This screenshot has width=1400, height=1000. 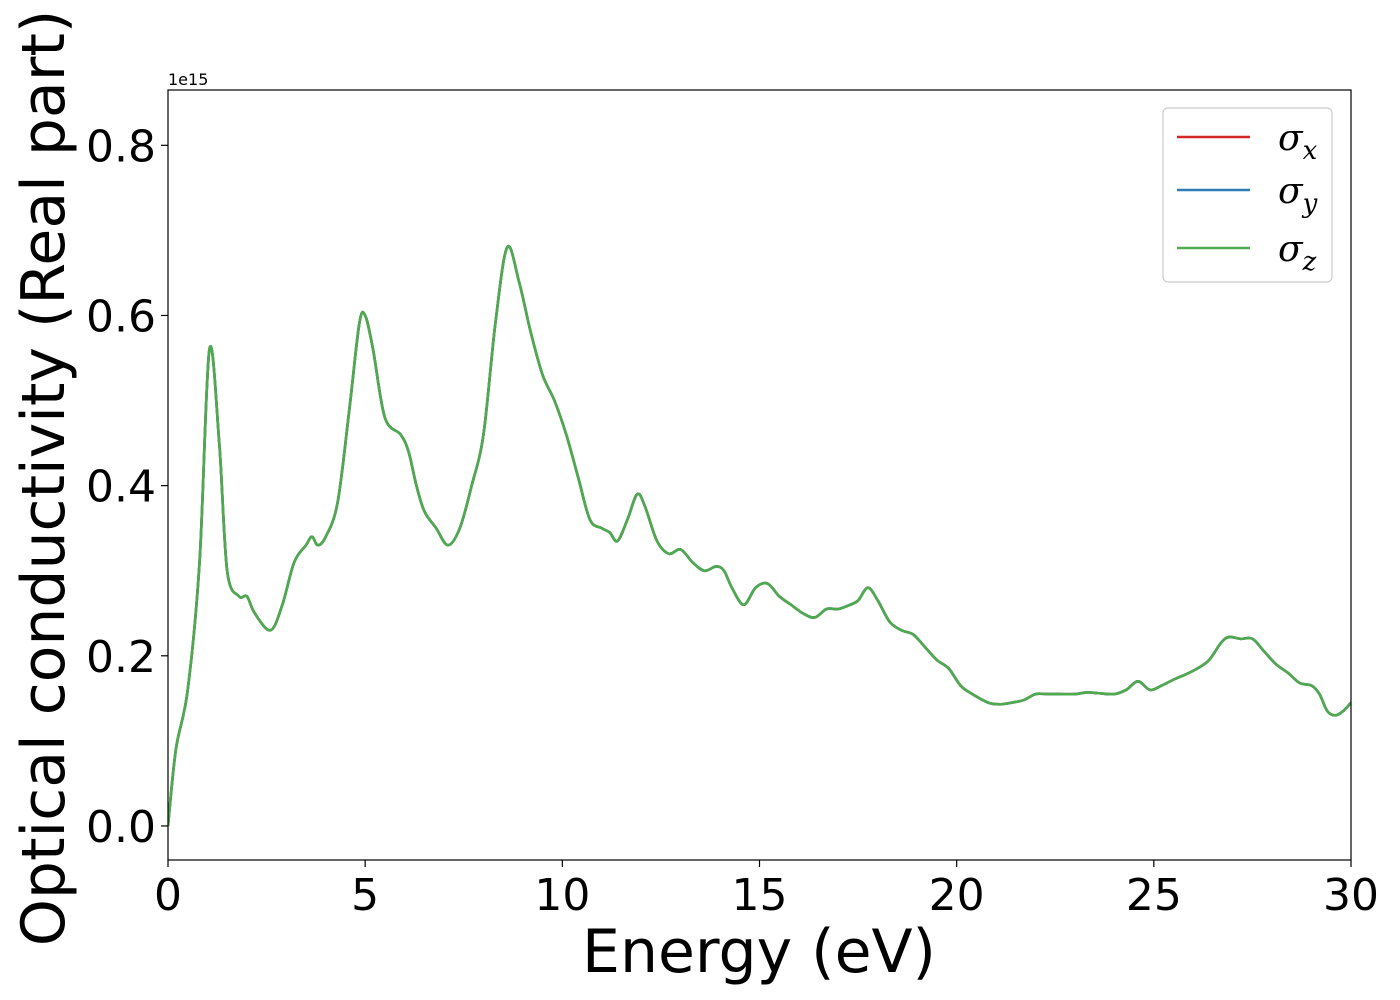 What do you see at coordinates (121, 316) in the screenshot?
I see `y-tick-label: 0.6` at bounding box center [121, 316].